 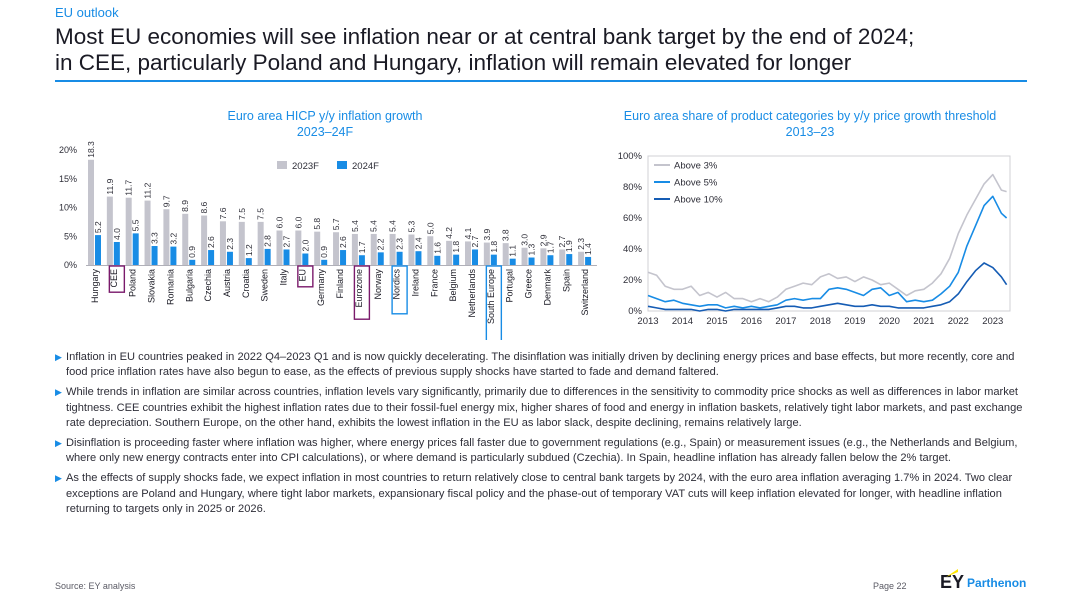 I want to click on category-label: Bulgaria, so click(x=189, y=285).